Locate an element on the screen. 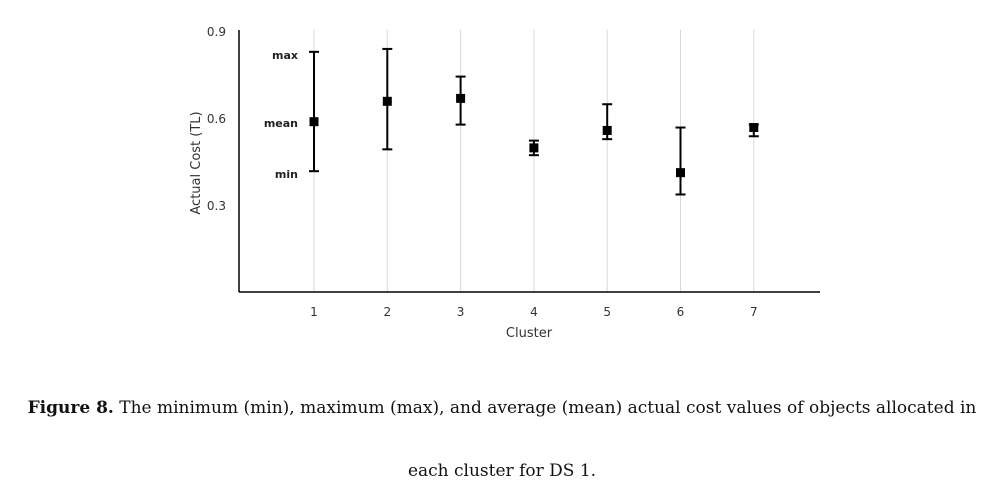 The height and width of the screenshot is (504, 1004). x-tick-label: 4 is located at coordinates (534, 312).